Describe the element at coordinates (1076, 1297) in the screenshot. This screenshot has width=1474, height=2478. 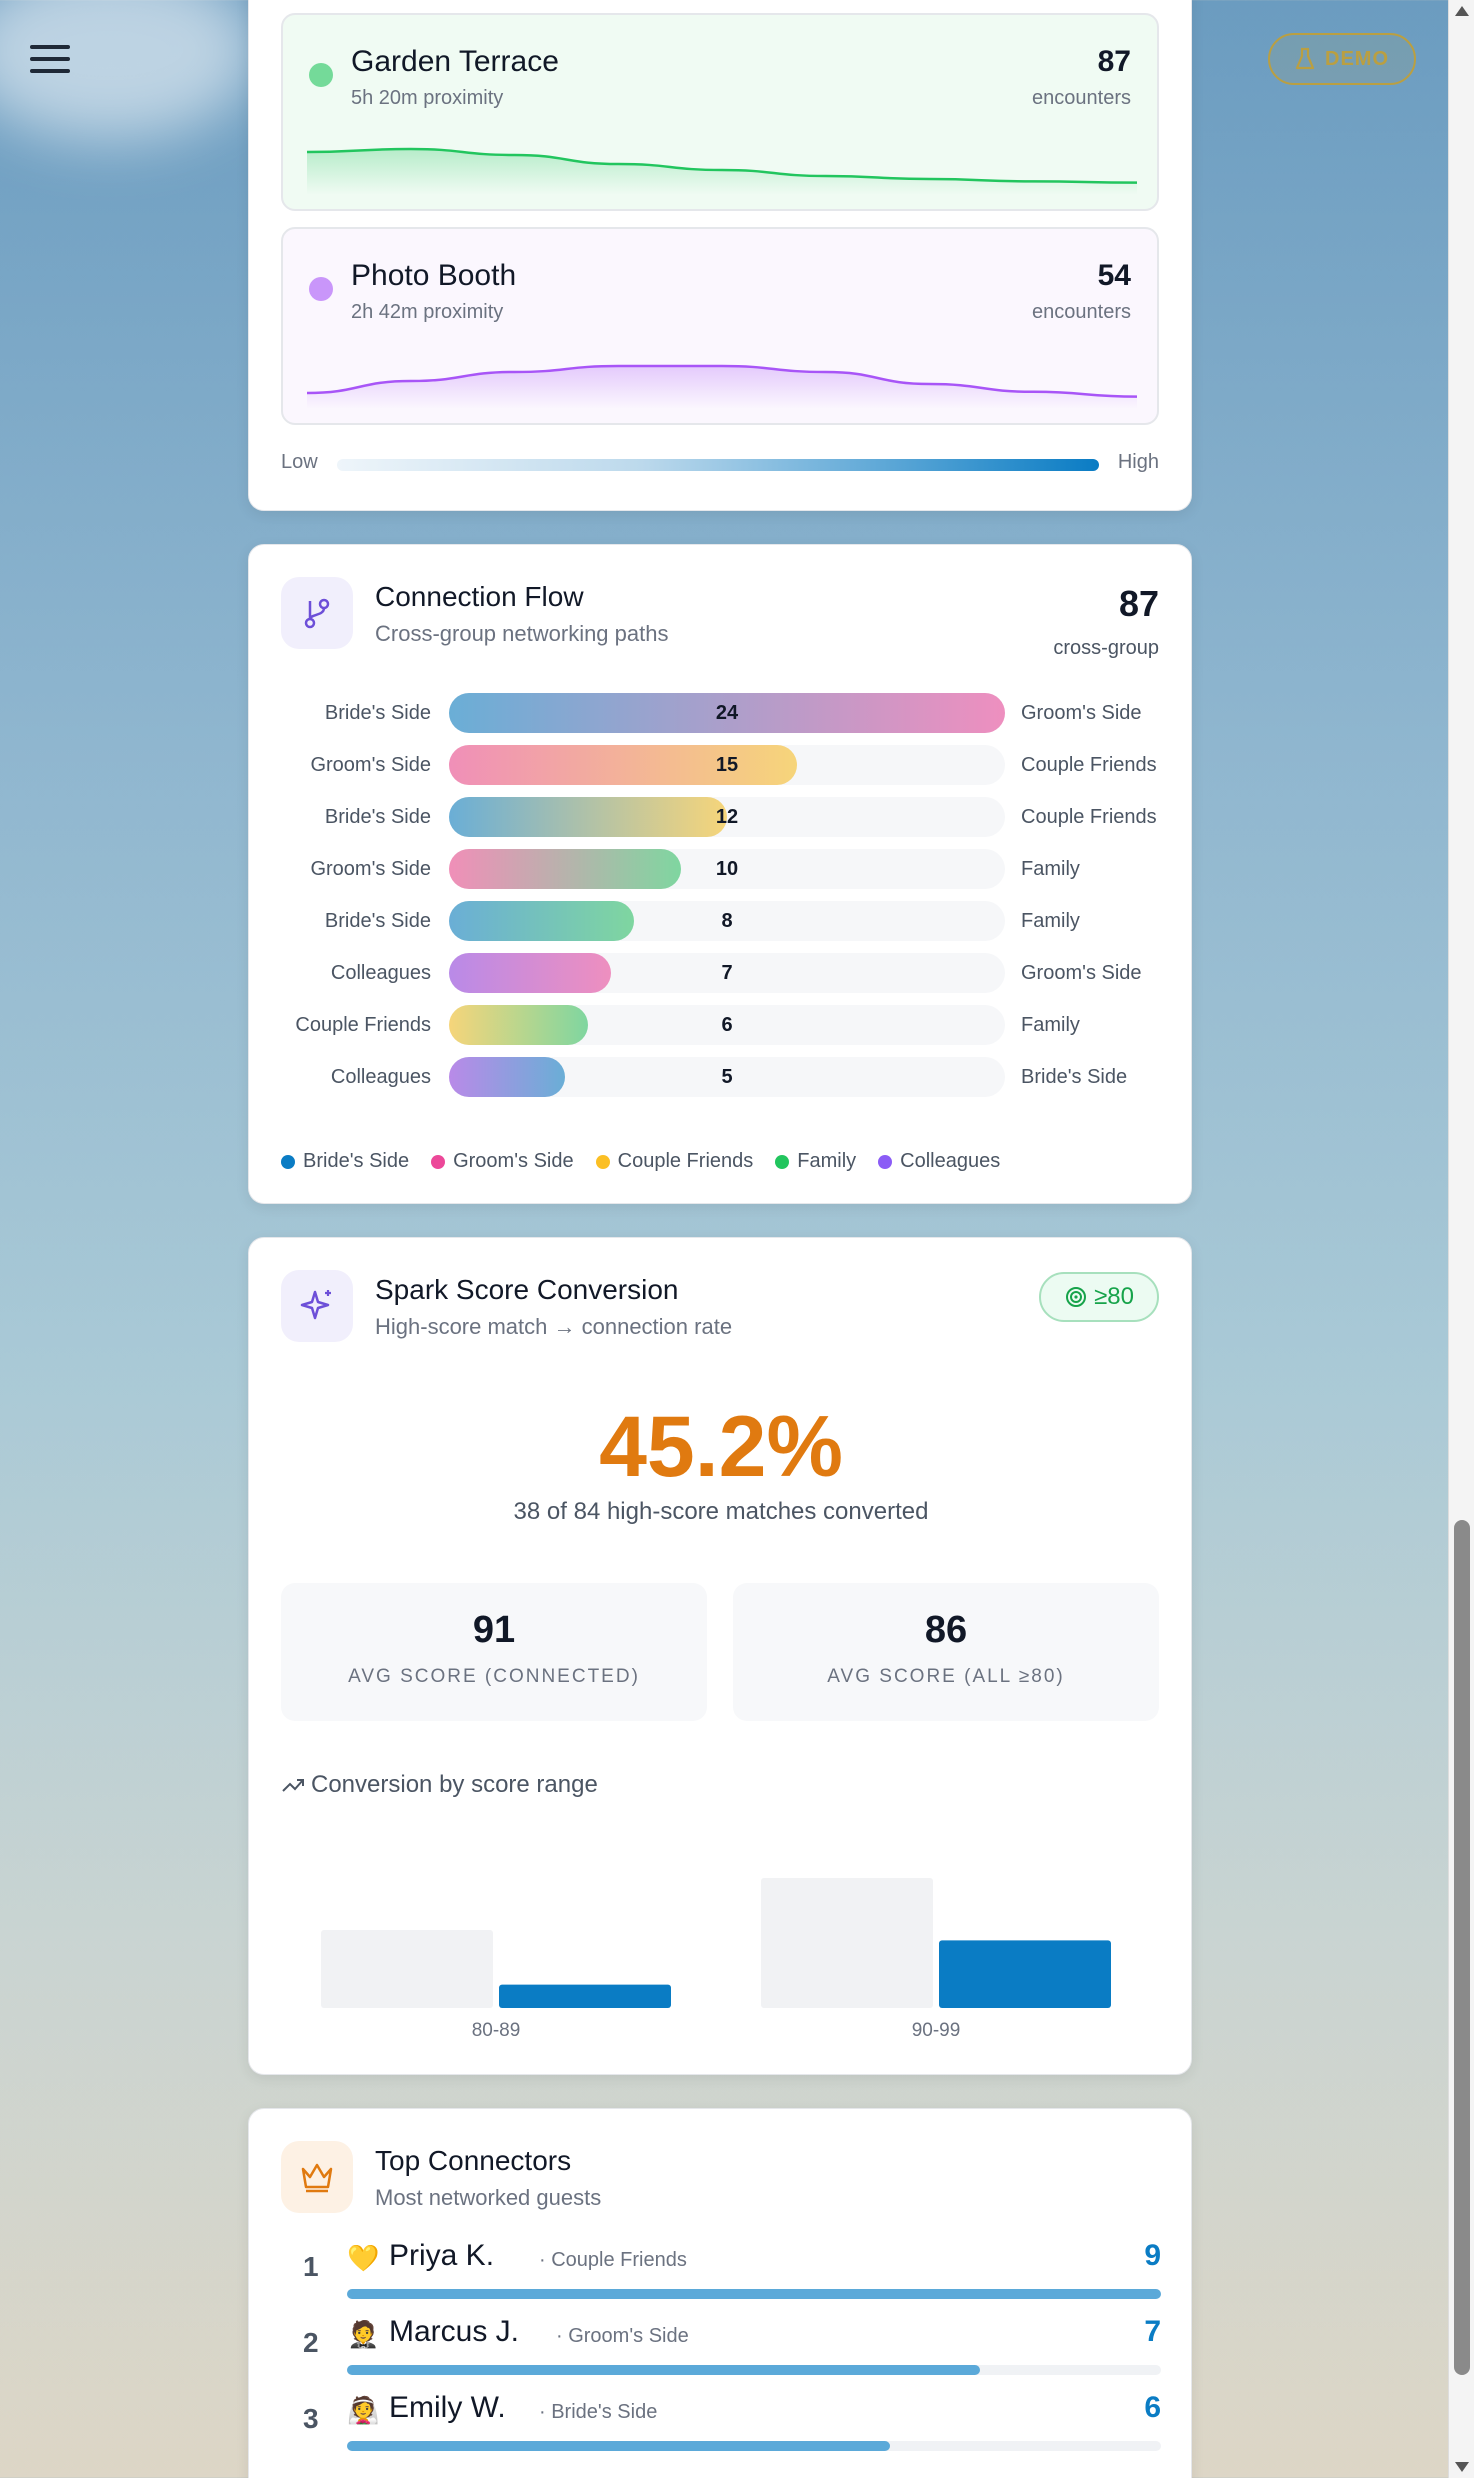
I see `target-icon` at that location.